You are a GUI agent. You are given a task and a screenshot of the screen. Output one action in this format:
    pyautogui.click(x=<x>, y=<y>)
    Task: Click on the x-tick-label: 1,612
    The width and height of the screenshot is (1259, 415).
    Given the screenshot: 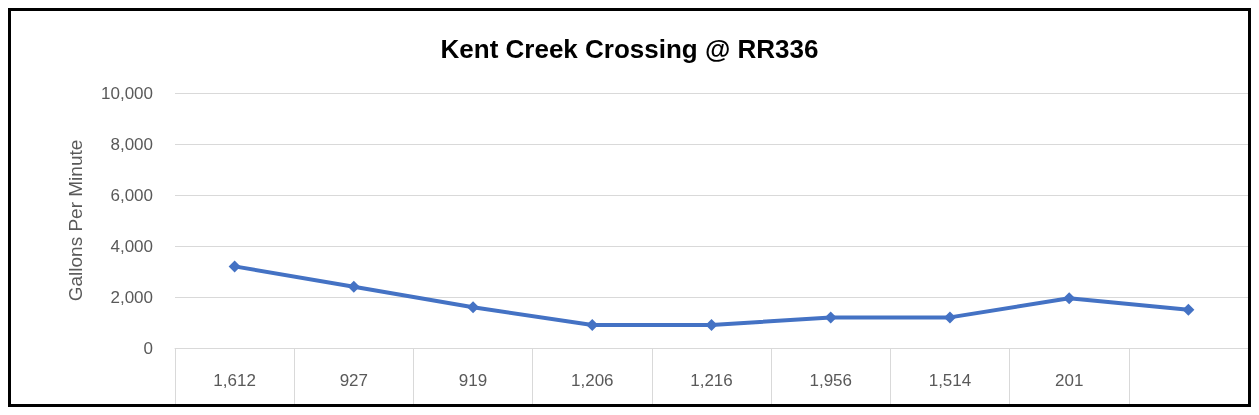 What is the action you would take?
    pyautogui.click(x=234, y=380)
    